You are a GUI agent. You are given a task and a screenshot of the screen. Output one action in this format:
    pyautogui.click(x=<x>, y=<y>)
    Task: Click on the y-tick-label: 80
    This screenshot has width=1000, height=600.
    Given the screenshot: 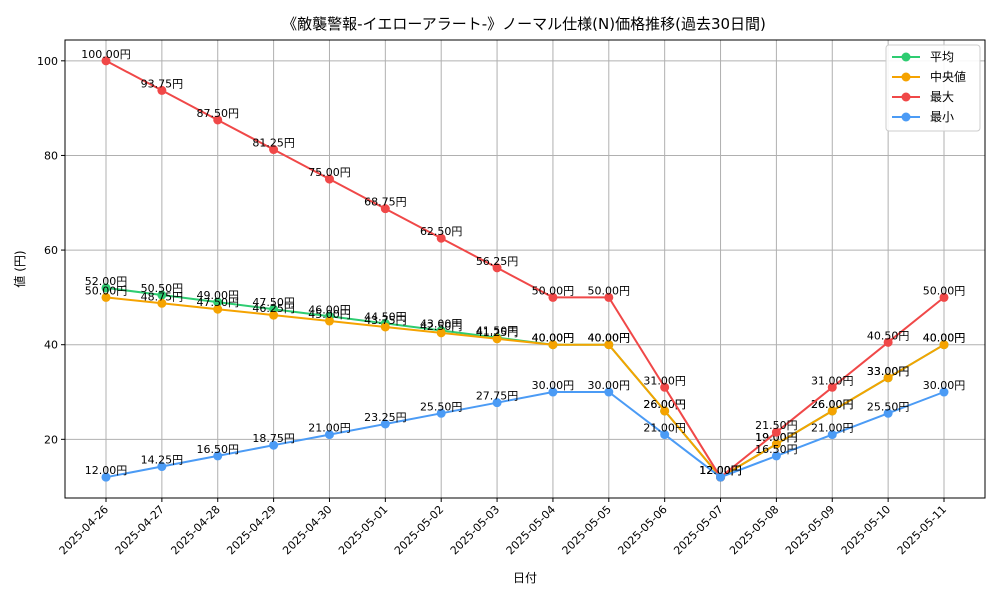 What is the action you would take?
    pyautogui.click(x=51, y=155)
    